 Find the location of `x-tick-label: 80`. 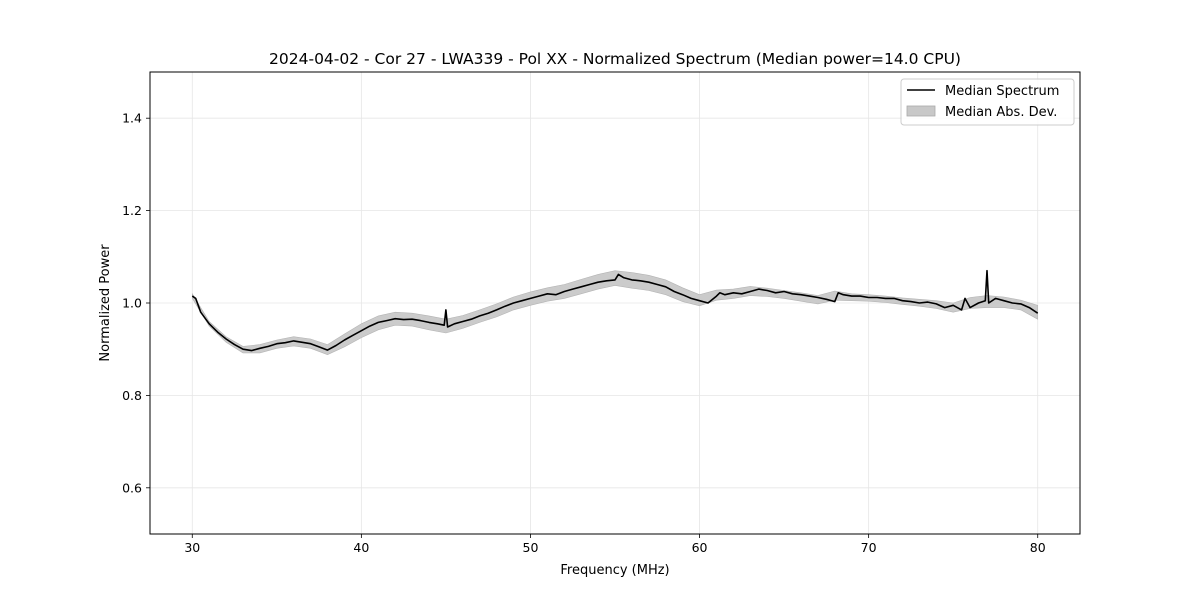

x-tick-label: 80 is located at coordinates (1038, 547).